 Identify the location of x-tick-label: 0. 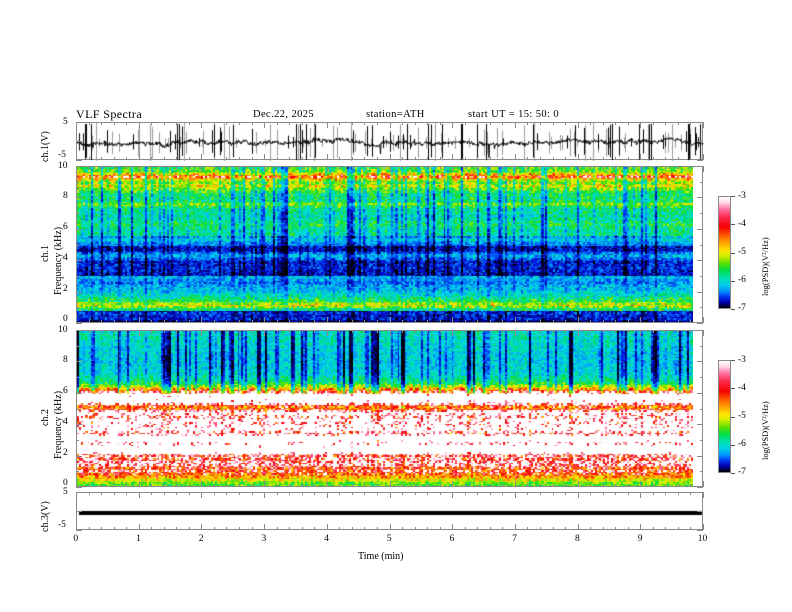
(76, 539).